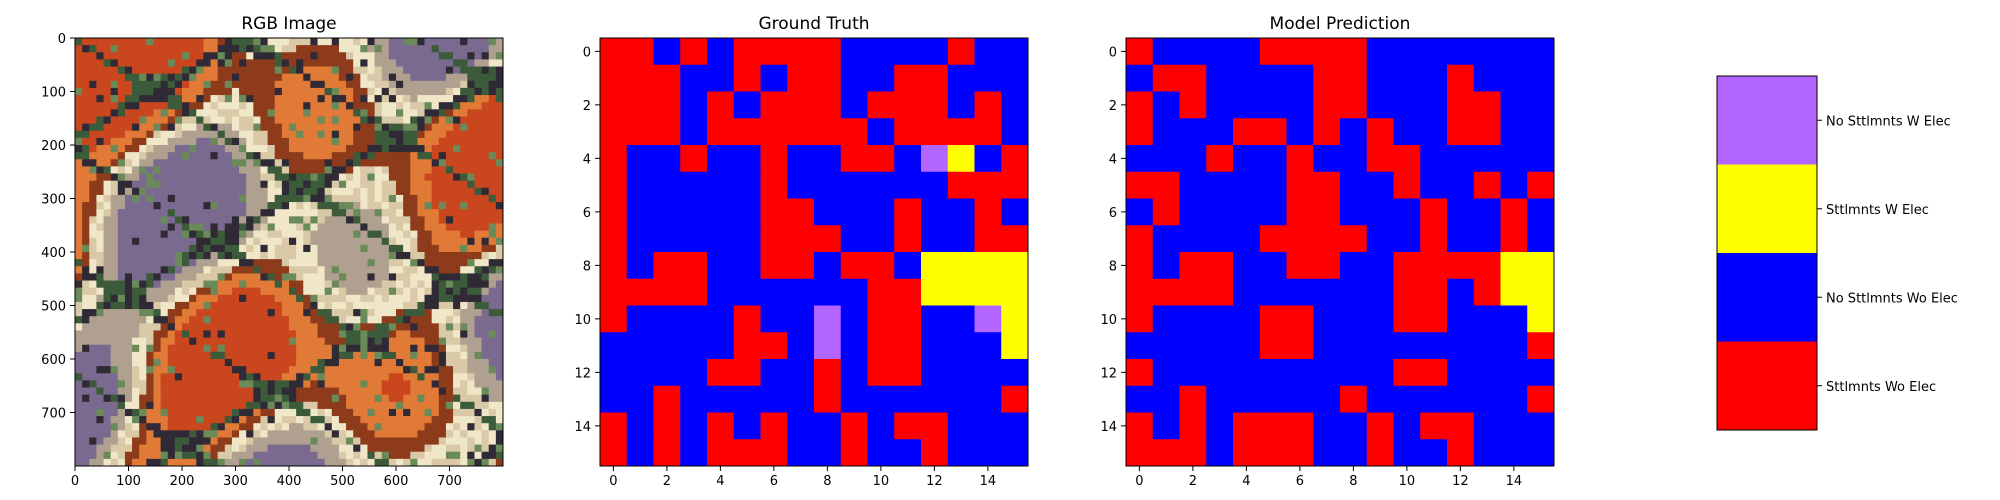 Image resolution: width=2000 pixels, height=500 pixels. What do you see at coordinates (1193, 481) in the screenshot?
I see `model-prediction-x-tick-label: 2` at bounding box center [1193, 481].